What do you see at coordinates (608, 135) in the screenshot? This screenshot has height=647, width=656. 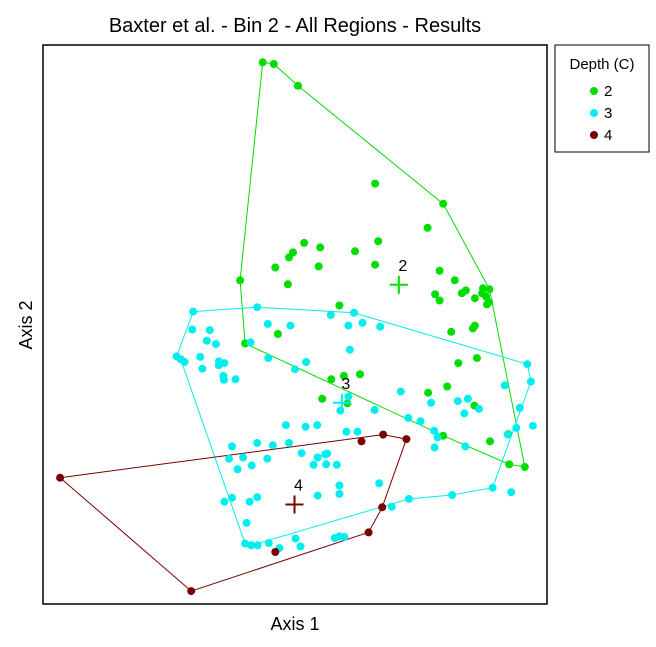 I see `legend-label-4: 4` at bounding box center [608, 135].